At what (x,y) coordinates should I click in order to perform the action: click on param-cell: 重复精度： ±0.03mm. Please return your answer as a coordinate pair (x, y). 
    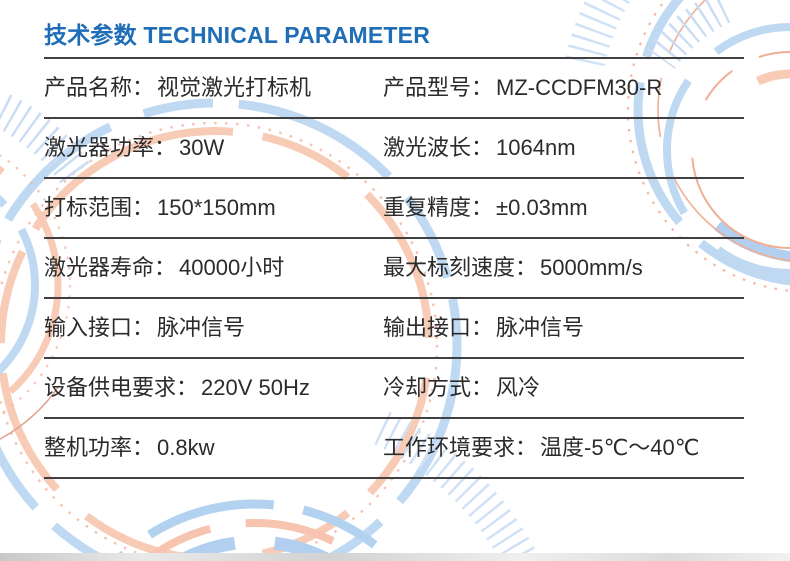
    Looking at the image, I should click on (563, 208).